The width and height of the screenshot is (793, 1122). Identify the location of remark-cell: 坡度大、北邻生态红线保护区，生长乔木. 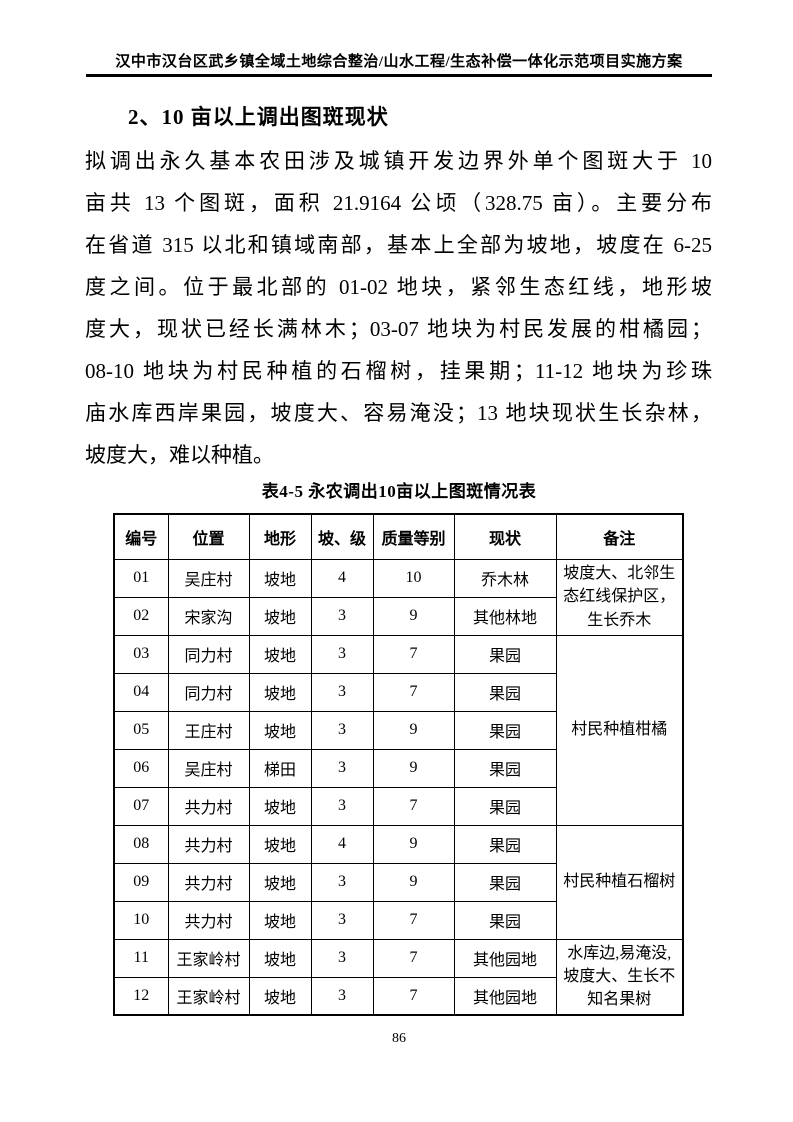
(619, 597).